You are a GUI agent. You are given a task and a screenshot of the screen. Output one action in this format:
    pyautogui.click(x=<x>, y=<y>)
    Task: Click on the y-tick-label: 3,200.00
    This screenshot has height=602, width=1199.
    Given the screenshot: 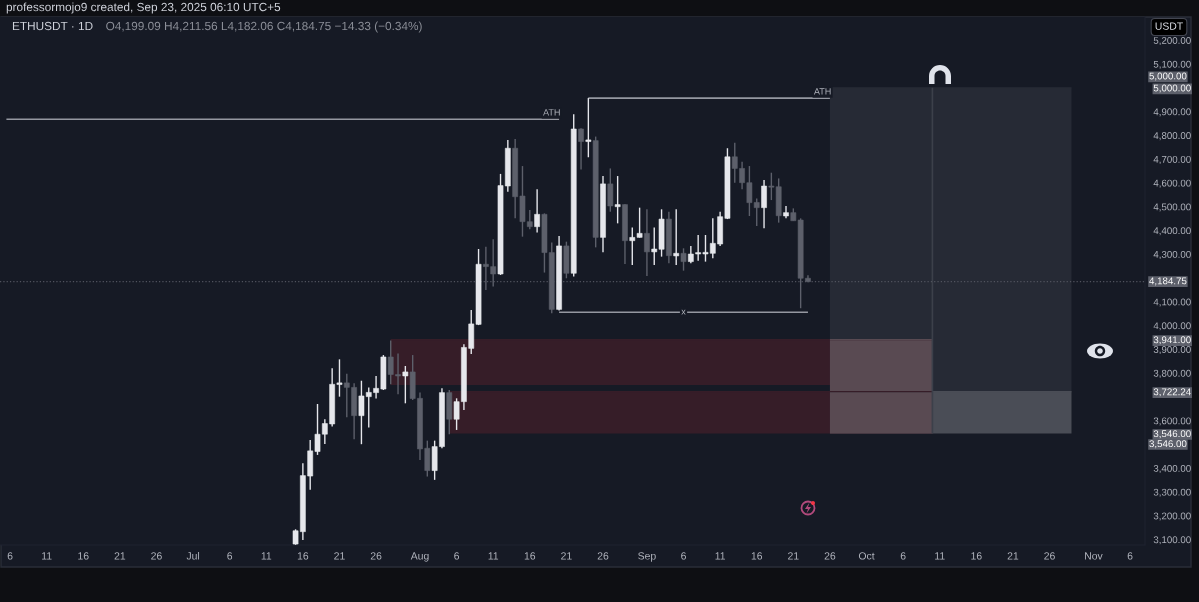 What is the action you would take?
    pyautogui.click(x=1172, y=516)
    